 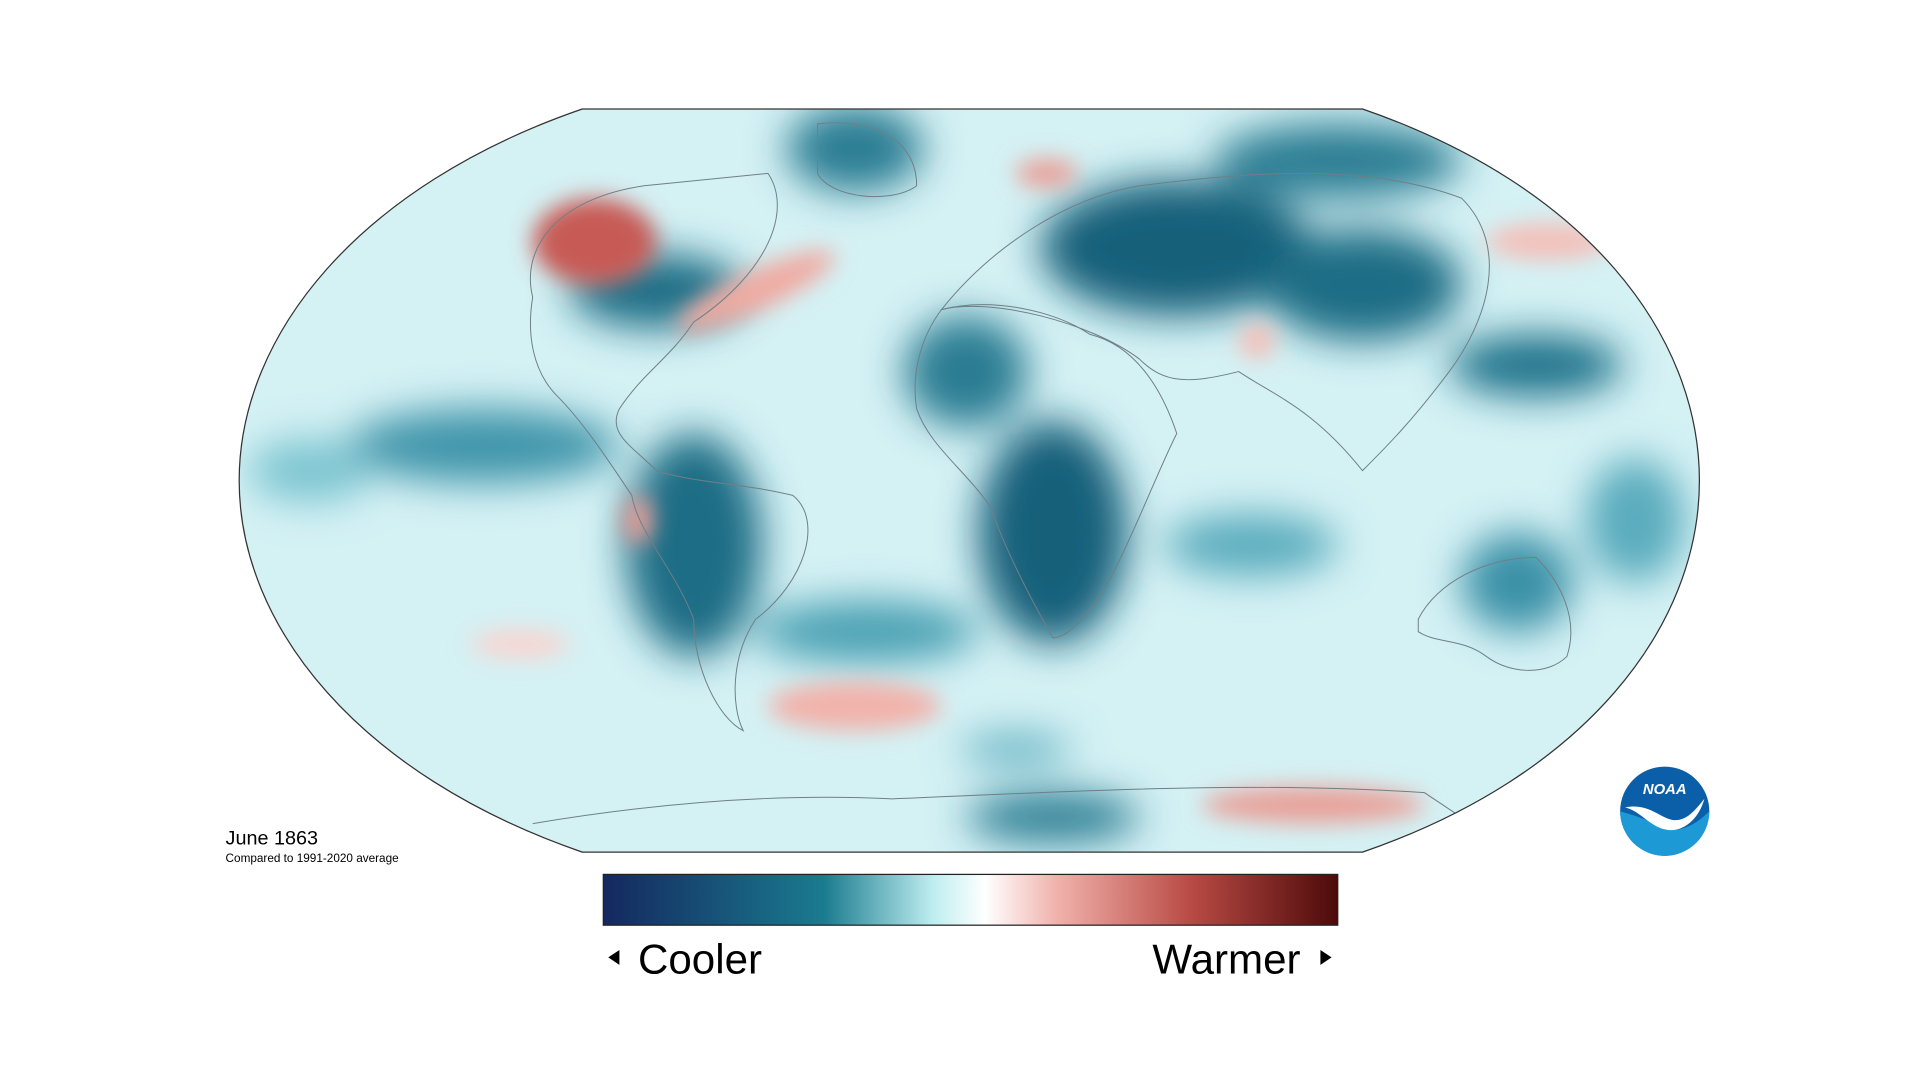 I want to click on africa-outline, so click(x=1046, y=471).